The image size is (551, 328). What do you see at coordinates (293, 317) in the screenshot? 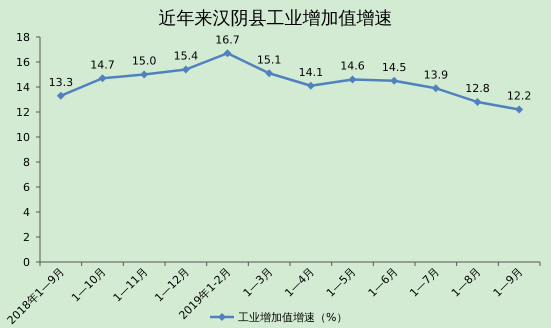
I see `legend-label: 工业增加值增速（%）` at bounding box center [293, 317].